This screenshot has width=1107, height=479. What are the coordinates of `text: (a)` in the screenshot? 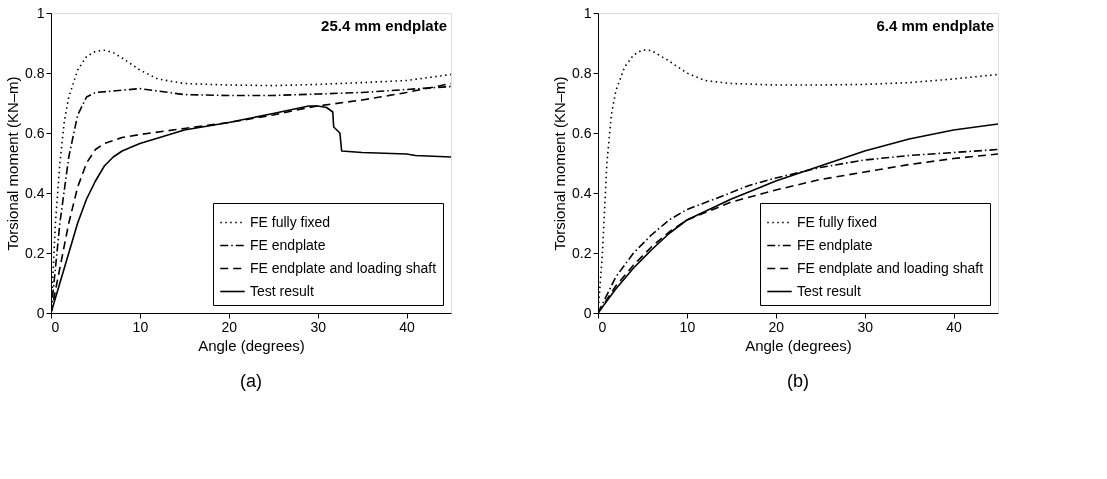 It's located at (251, 381).